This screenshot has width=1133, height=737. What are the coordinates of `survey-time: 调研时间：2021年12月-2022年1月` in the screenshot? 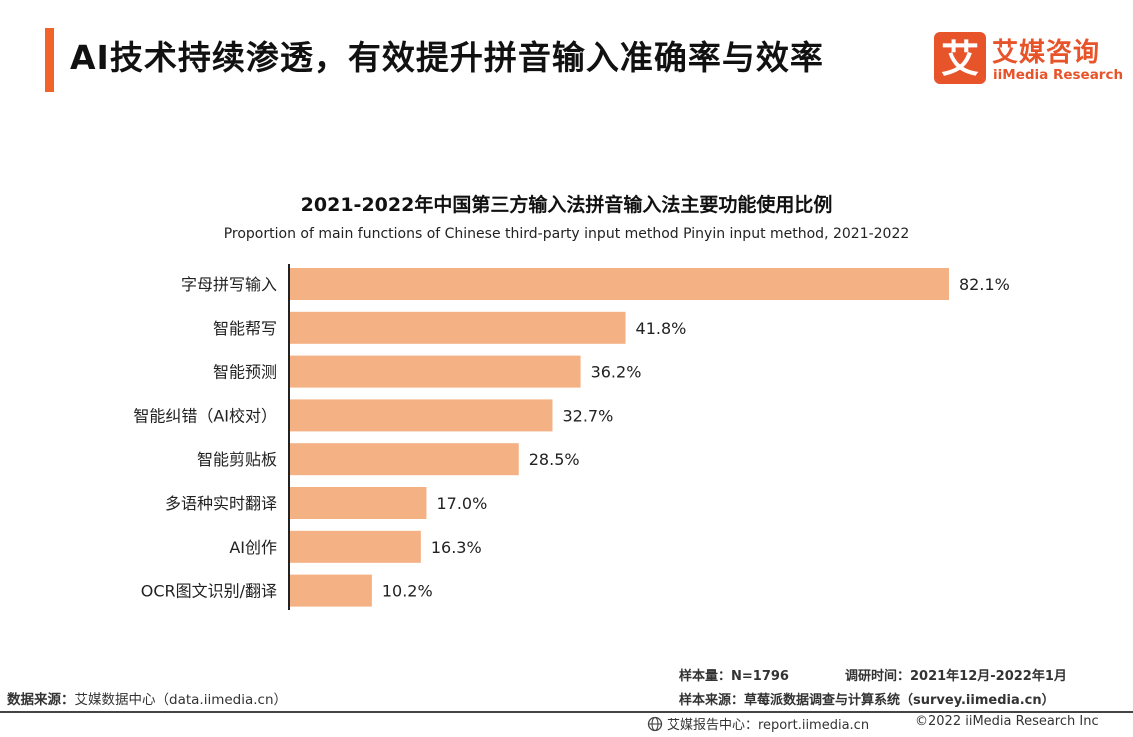 It's located at (956, 676).